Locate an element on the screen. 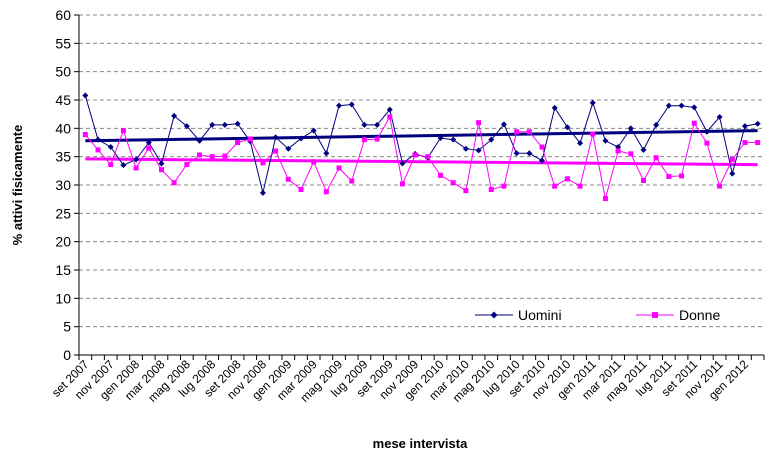  y-tick-labels: 0 5 10 15 20 25 30 35 40 45 50 55 60 is located at coordinates (63, 185).